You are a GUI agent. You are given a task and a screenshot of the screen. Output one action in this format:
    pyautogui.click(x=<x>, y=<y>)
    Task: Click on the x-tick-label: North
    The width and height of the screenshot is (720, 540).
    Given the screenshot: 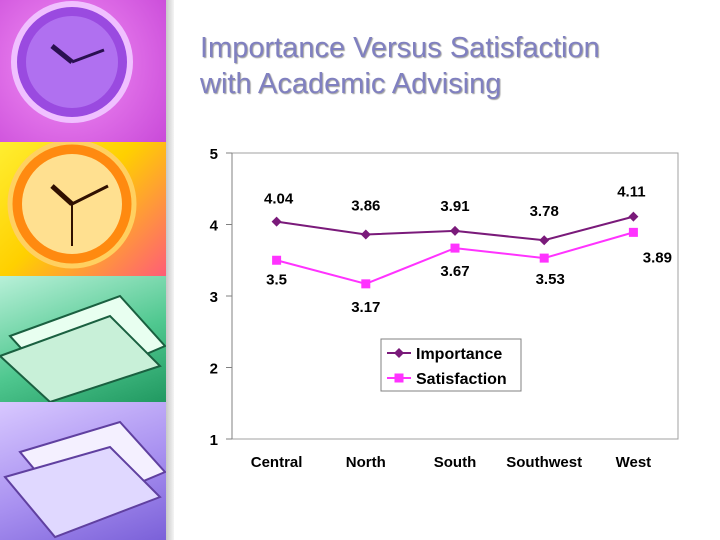 What is the action you would take?
    pyautogui.click(x=366, y=462)
    